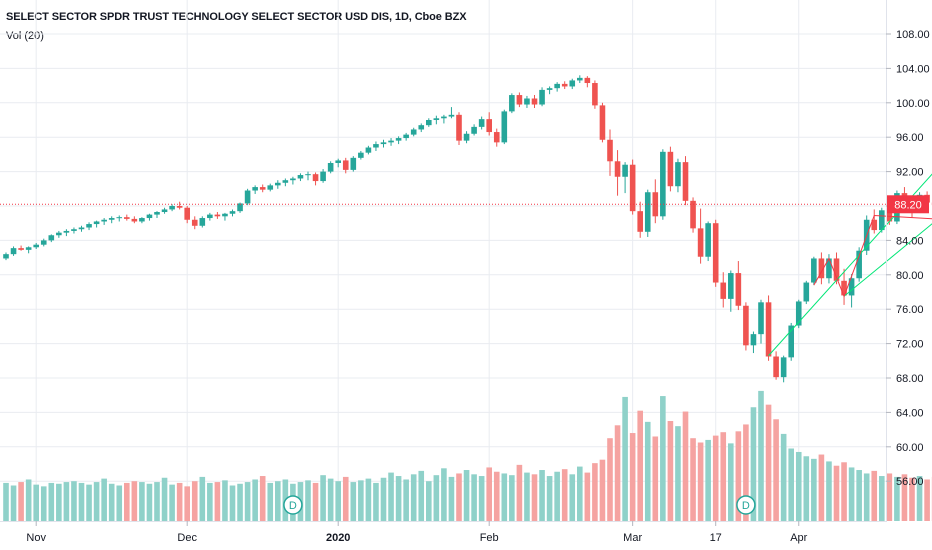 The image size is (932, 550). Describe the element at coordinates (25, 36) in the screenshot. I see `volume-indicator-label: Vol (20)` at that location.